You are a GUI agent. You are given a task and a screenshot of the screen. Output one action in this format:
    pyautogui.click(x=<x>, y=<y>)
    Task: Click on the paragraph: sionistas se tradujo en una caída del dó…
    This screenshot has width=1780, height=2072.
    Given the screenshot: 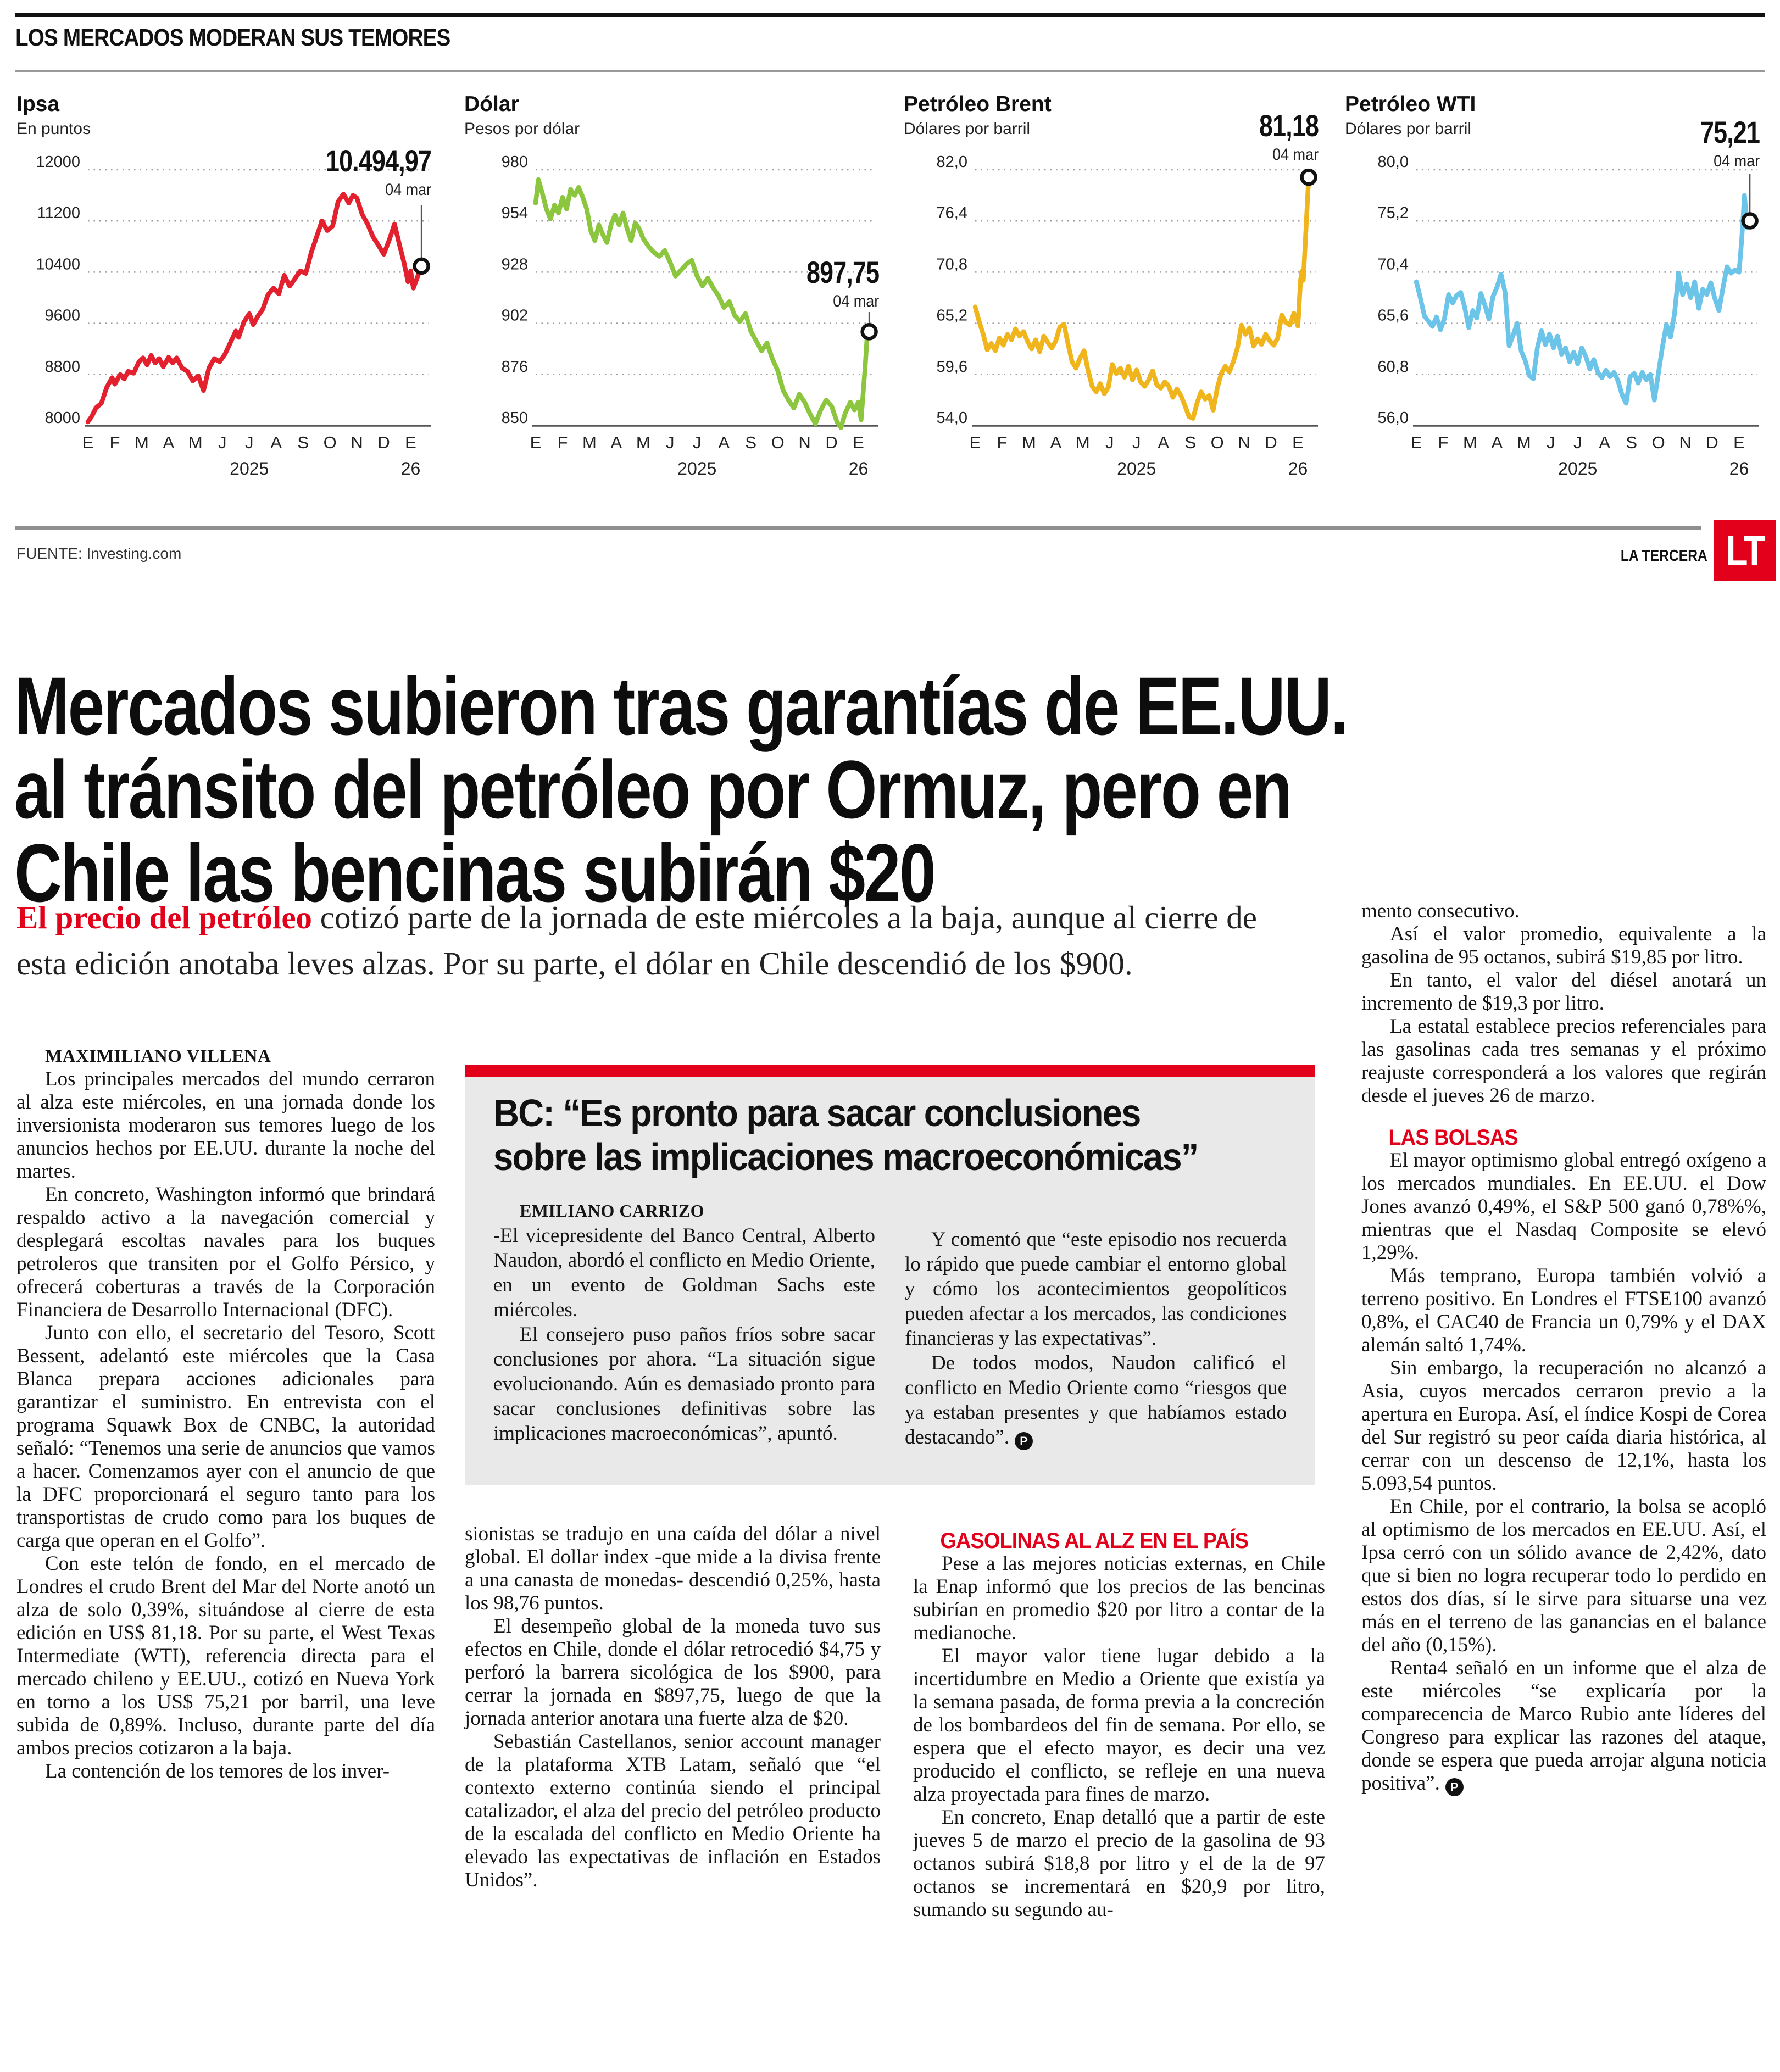 What is the action you would take?
    pyautogui.click(x=673, y=1568)
    